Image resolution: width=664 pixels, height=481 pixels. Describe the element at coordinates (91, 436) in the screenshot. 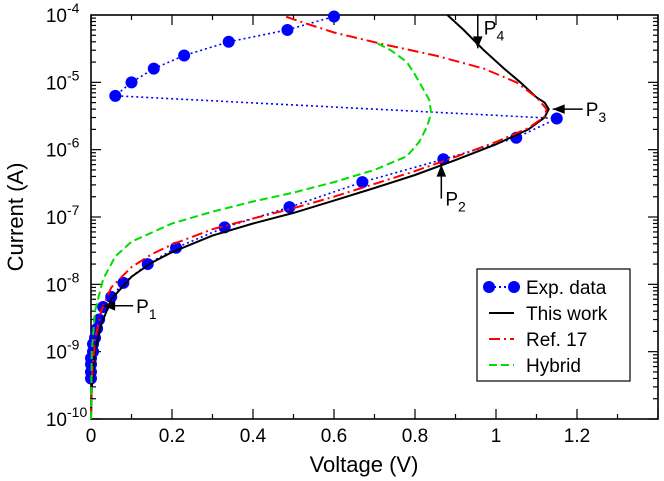

I see `x-tick-label: 0` at that location.